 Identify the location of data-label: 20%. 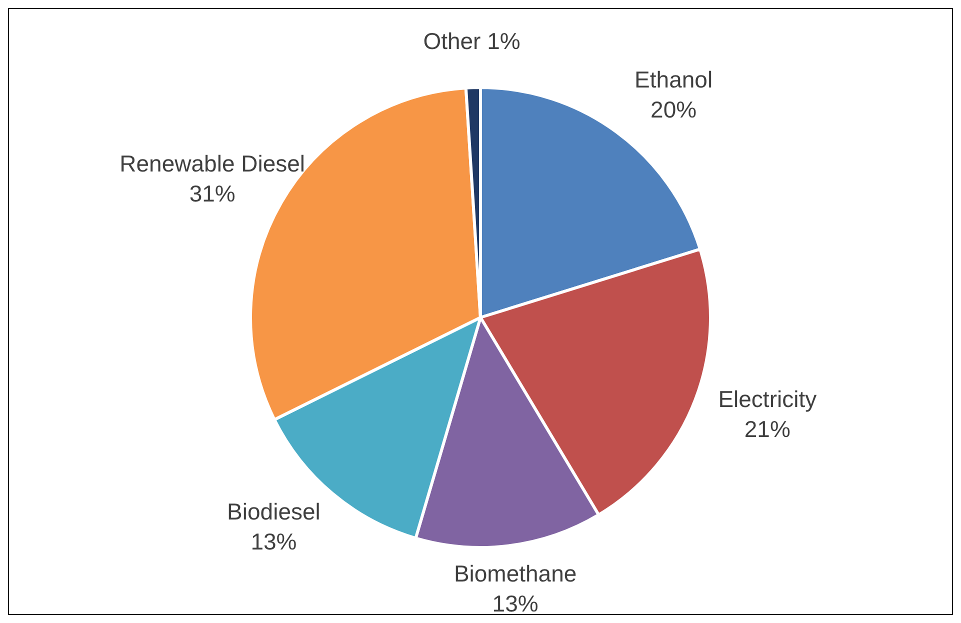
(673, 109).